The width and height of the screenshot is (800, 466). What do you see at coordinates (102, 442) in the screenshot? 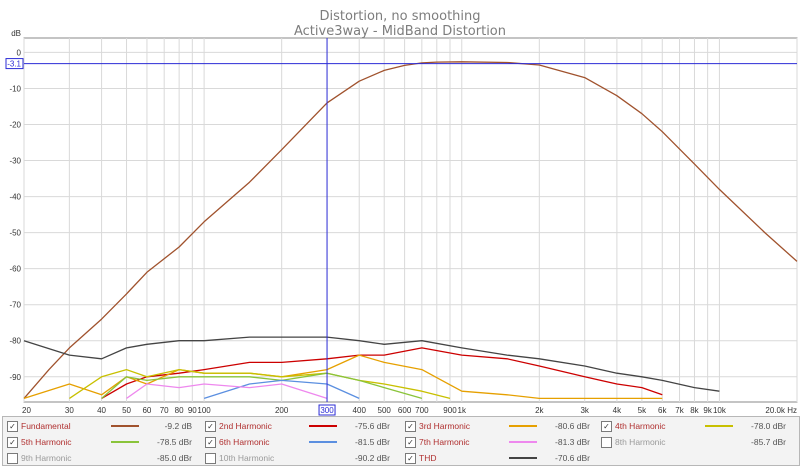
I see `legend-item-5th-harmonic: ✓ 5th Harmonic -78.5 dBr` at bounding box center [102, 442].